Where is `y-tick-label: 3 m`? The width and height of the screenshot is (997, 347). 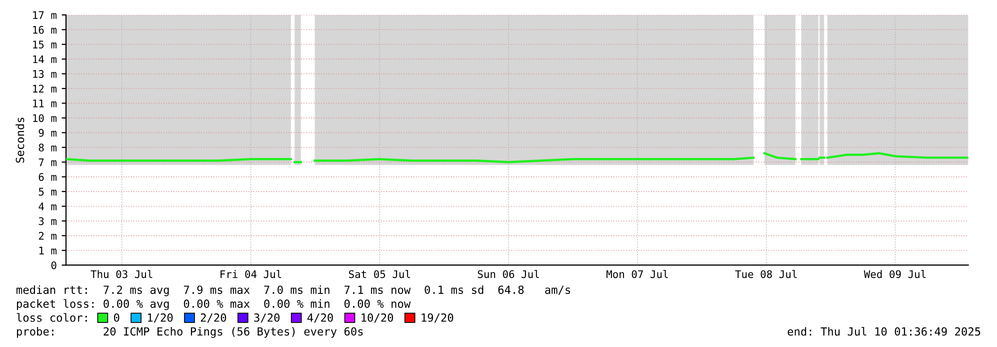 y-tick-label: 3 m is located at coordinates (47, 221).